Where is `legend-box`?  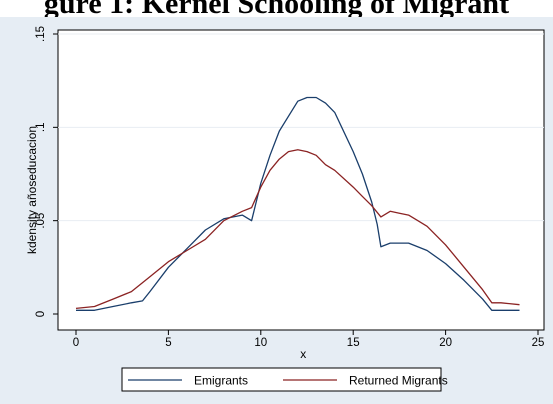 legend-box is located at coordinates (281, 379).